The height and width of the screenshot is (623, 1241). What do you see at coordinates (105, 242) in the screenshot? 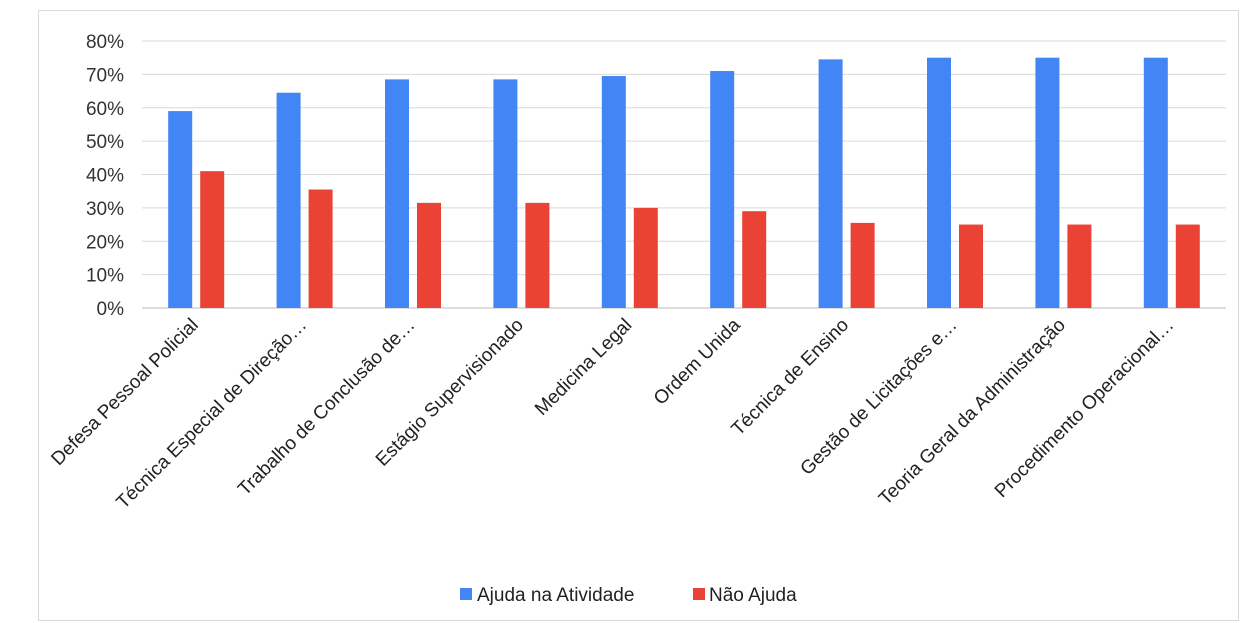
I see `y-tick-label: 20%` at bounding box center [105, 242].